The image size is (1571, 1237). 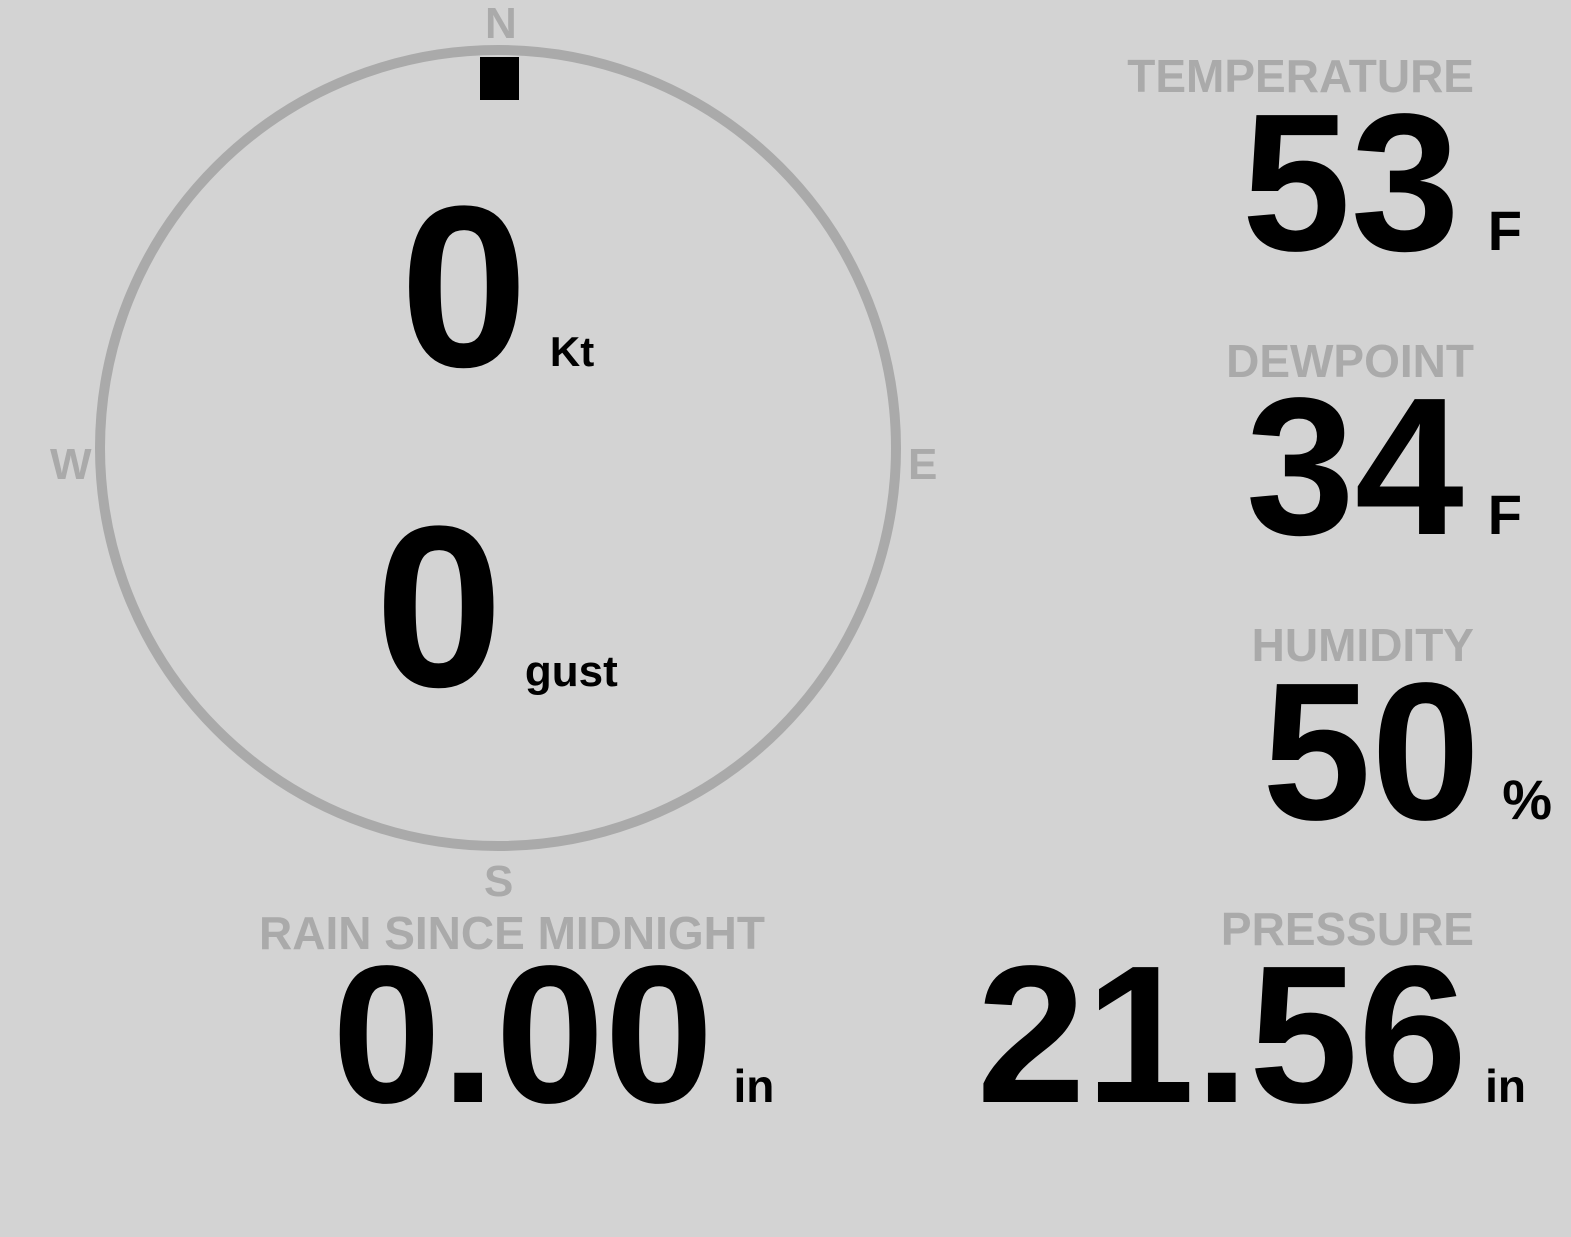 I want to click on rain-label: RAIN SINCE MIDNIGHT, so click(x=512, y=933).